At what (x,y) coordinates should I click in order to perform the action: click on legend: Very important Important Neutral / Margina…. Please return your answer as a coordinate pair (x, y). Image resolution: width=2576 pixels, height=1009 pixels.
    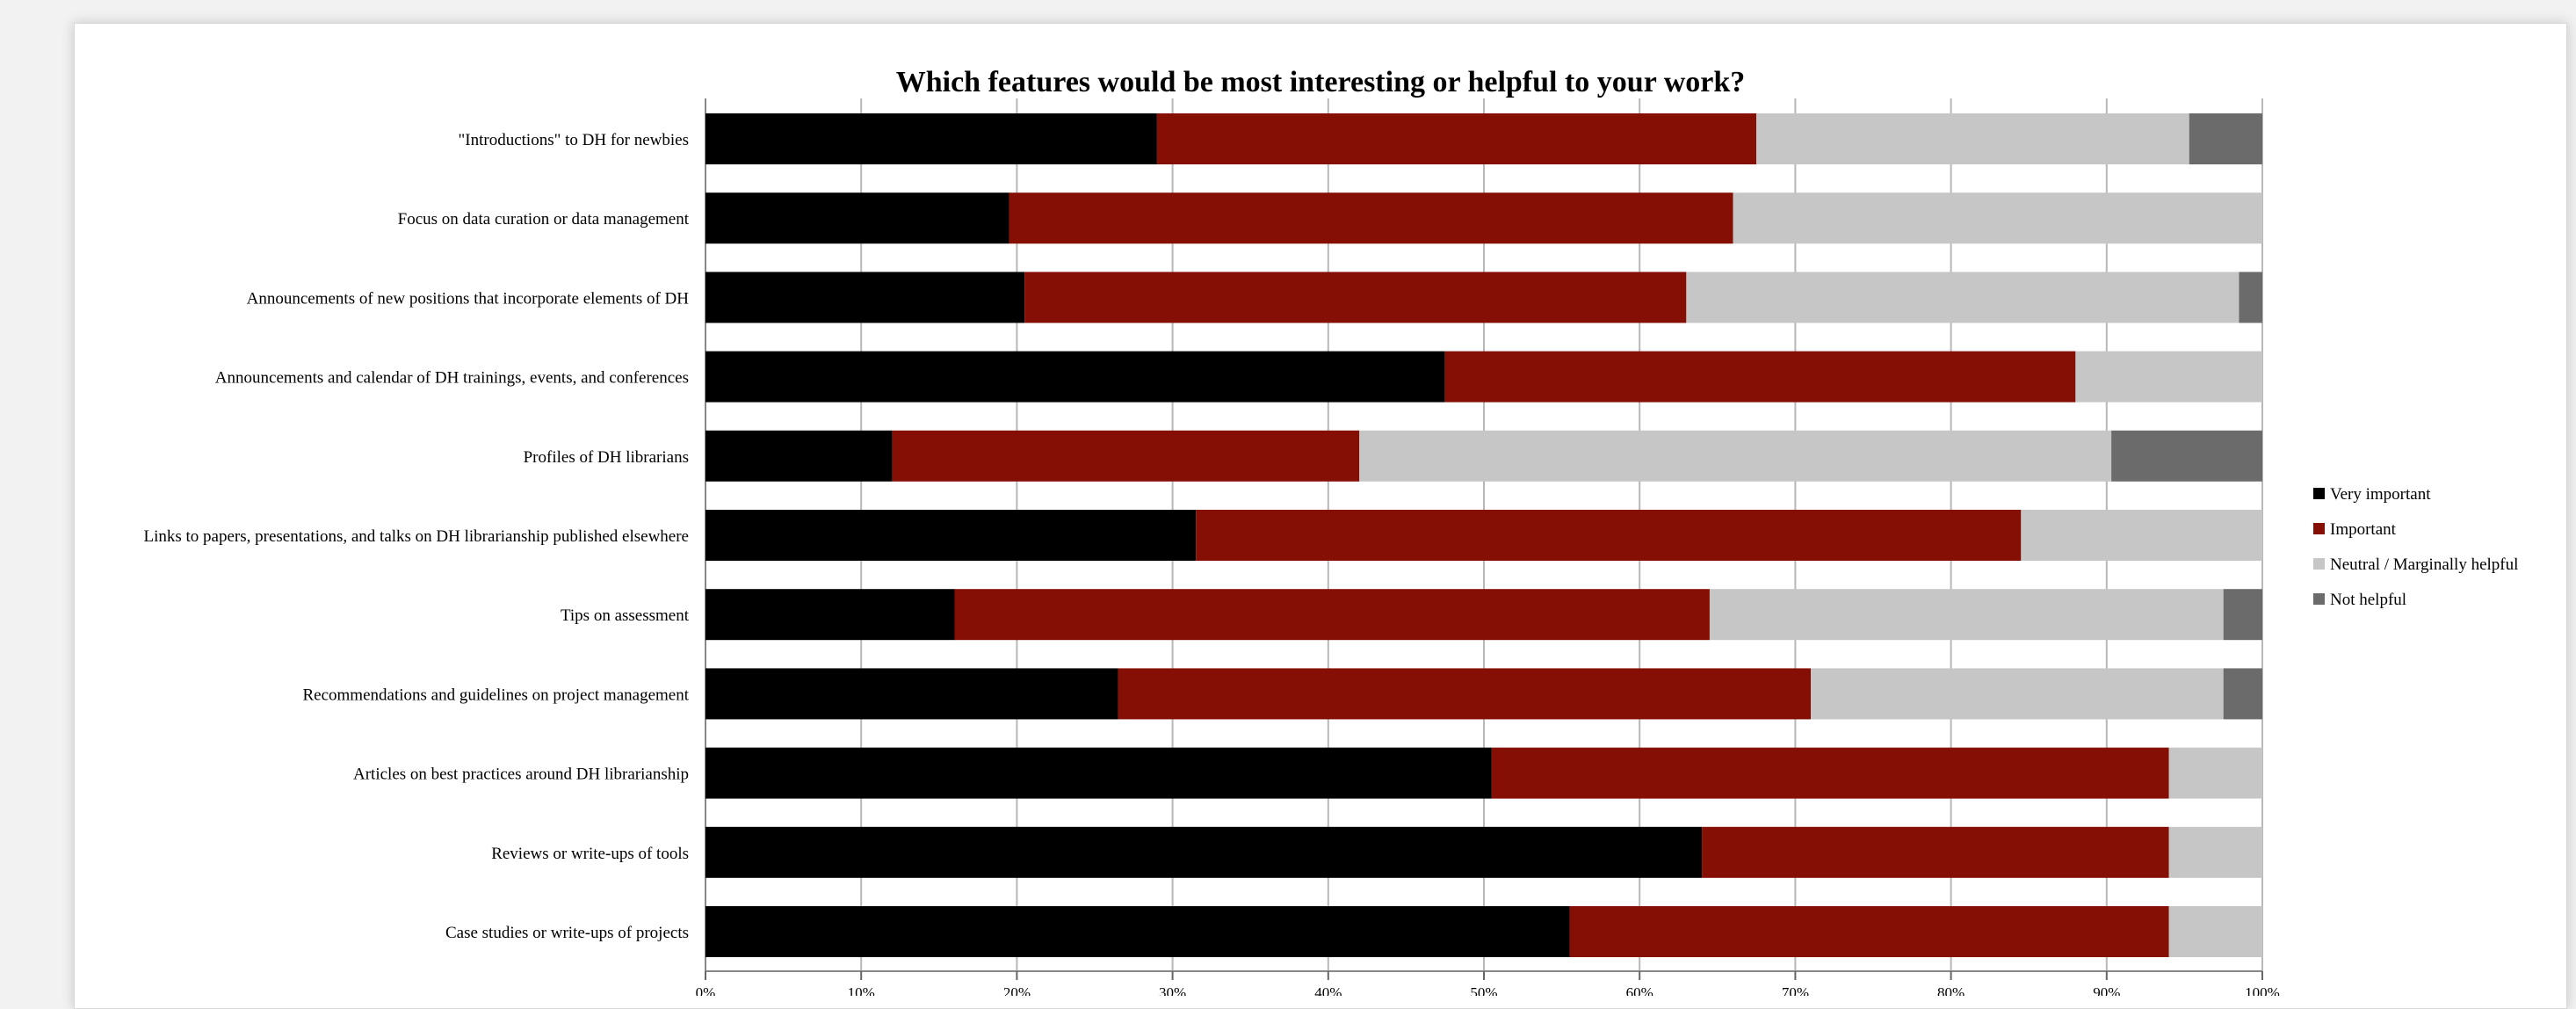
    Looking at the image, I should click on (2415, 547).